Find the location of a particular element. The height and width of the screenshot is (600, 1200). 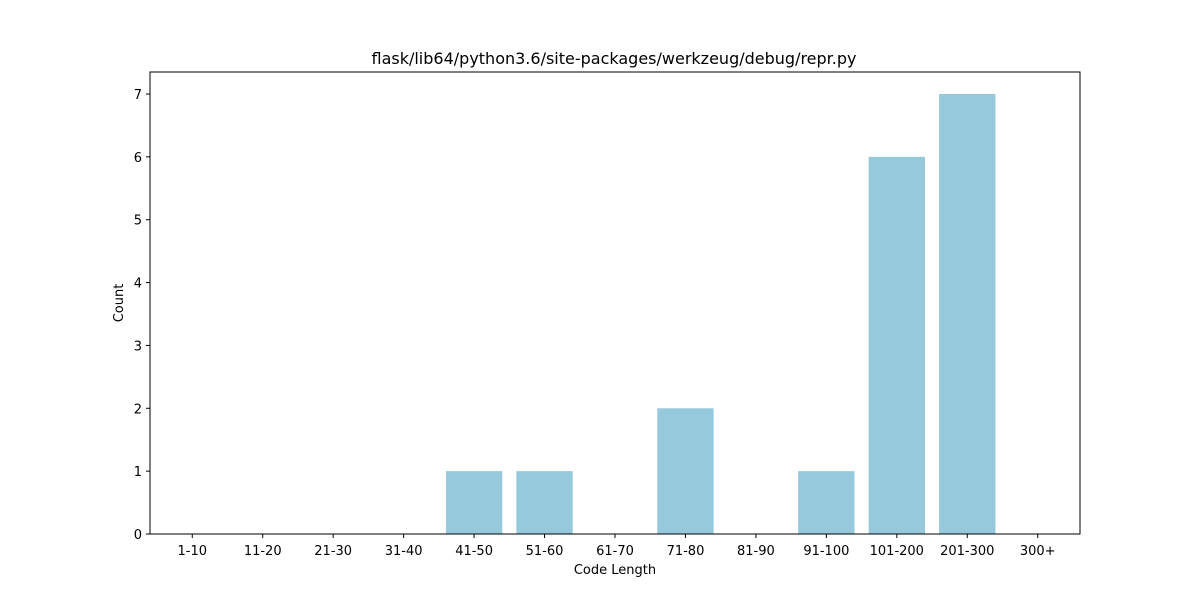

x-tick-label: 11-20 is located at coordinates (263, 551).